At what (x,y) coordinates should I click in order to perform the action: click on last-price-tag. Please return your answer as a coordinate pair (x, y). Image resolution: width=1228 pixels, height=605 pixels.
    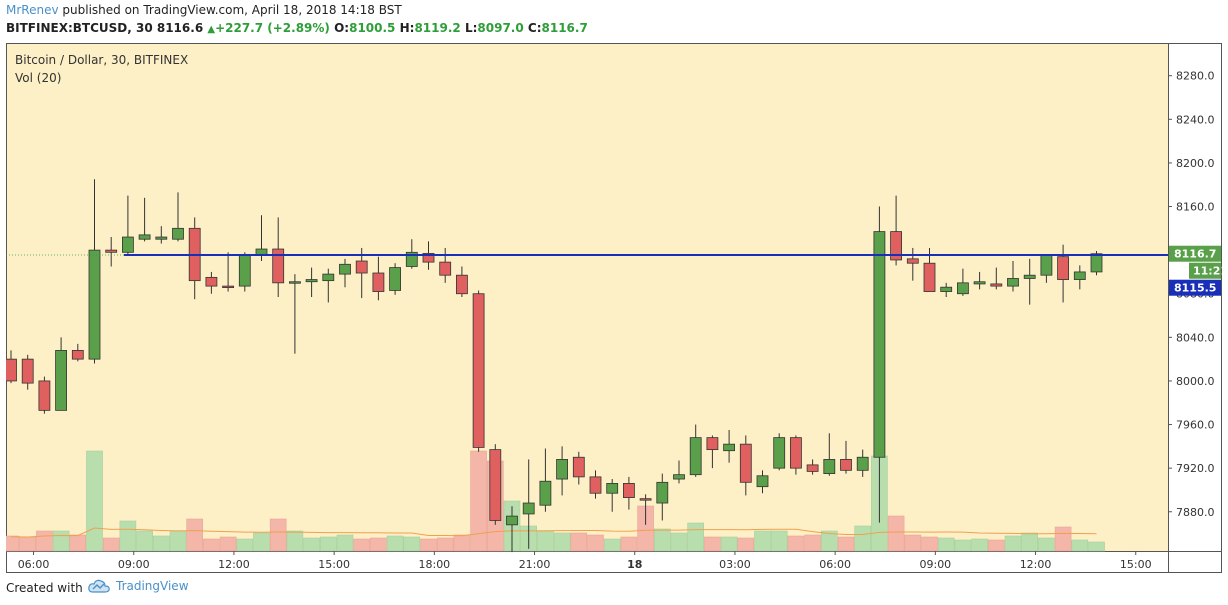
    Looking at the image, I should click on (1195, 253).